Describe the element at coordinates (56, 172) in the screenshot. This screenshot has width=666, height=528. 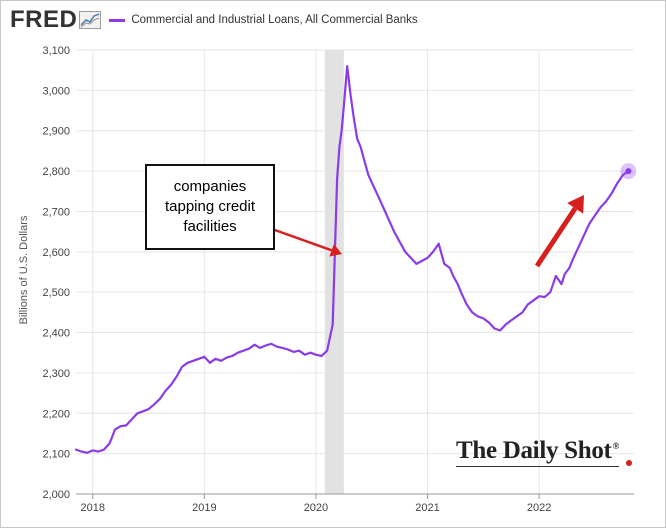
I see `y-tick-label: 2,800` at that location.